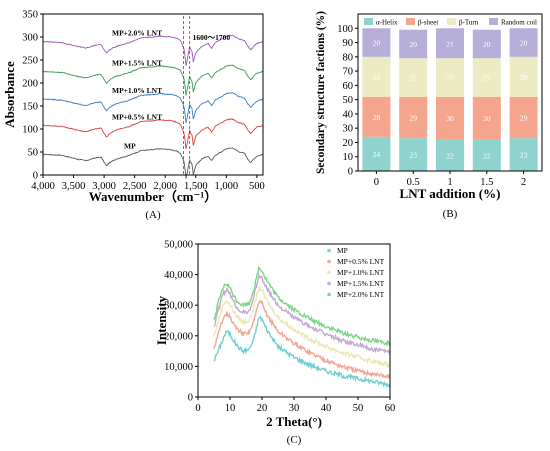 This screenshot has width=550, height=451. I want to click on legend-label: β-Turn, so click(469, 23).